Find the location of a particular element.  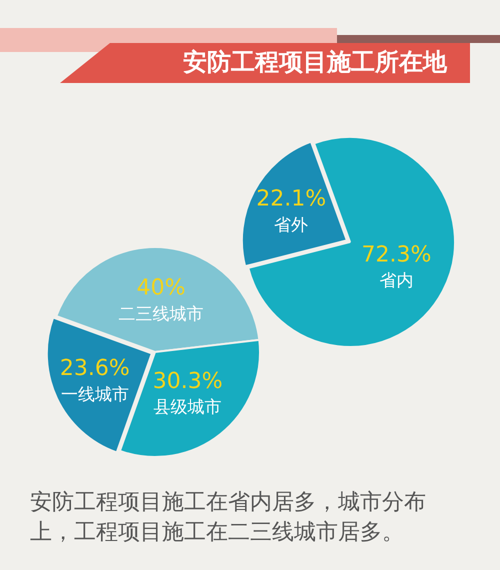

slice-label: 省内 is located at coordinates (396, 280).